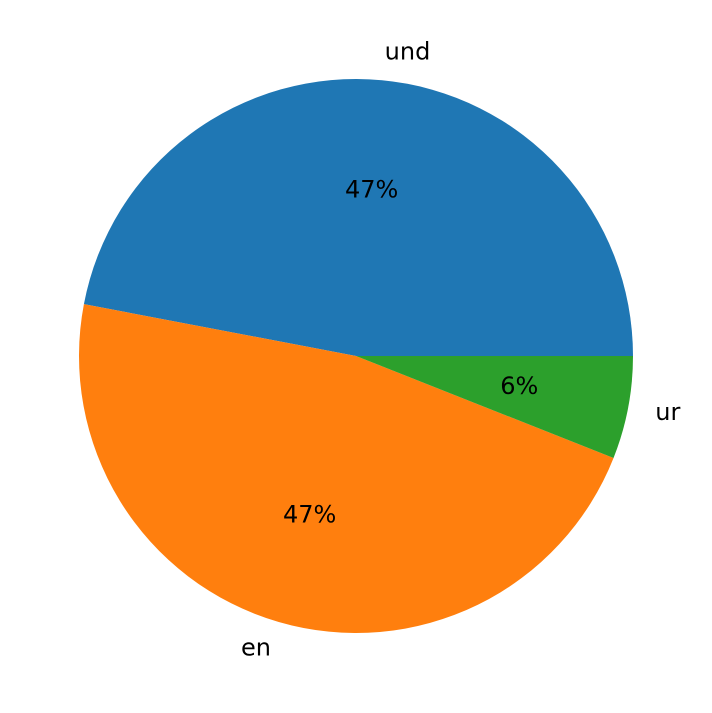 This screenshot has width=712, height=713. Describe the element at coordinates (519, 386) in the screenshot. I see `percent-label: 6%` at that location.